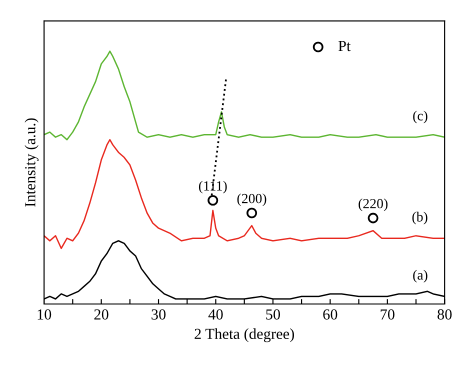 This screenshot has height=380, width=474. Describe the element at coordinates (373, 205) in the screenshot. I see `annotation: (220)` at that location.